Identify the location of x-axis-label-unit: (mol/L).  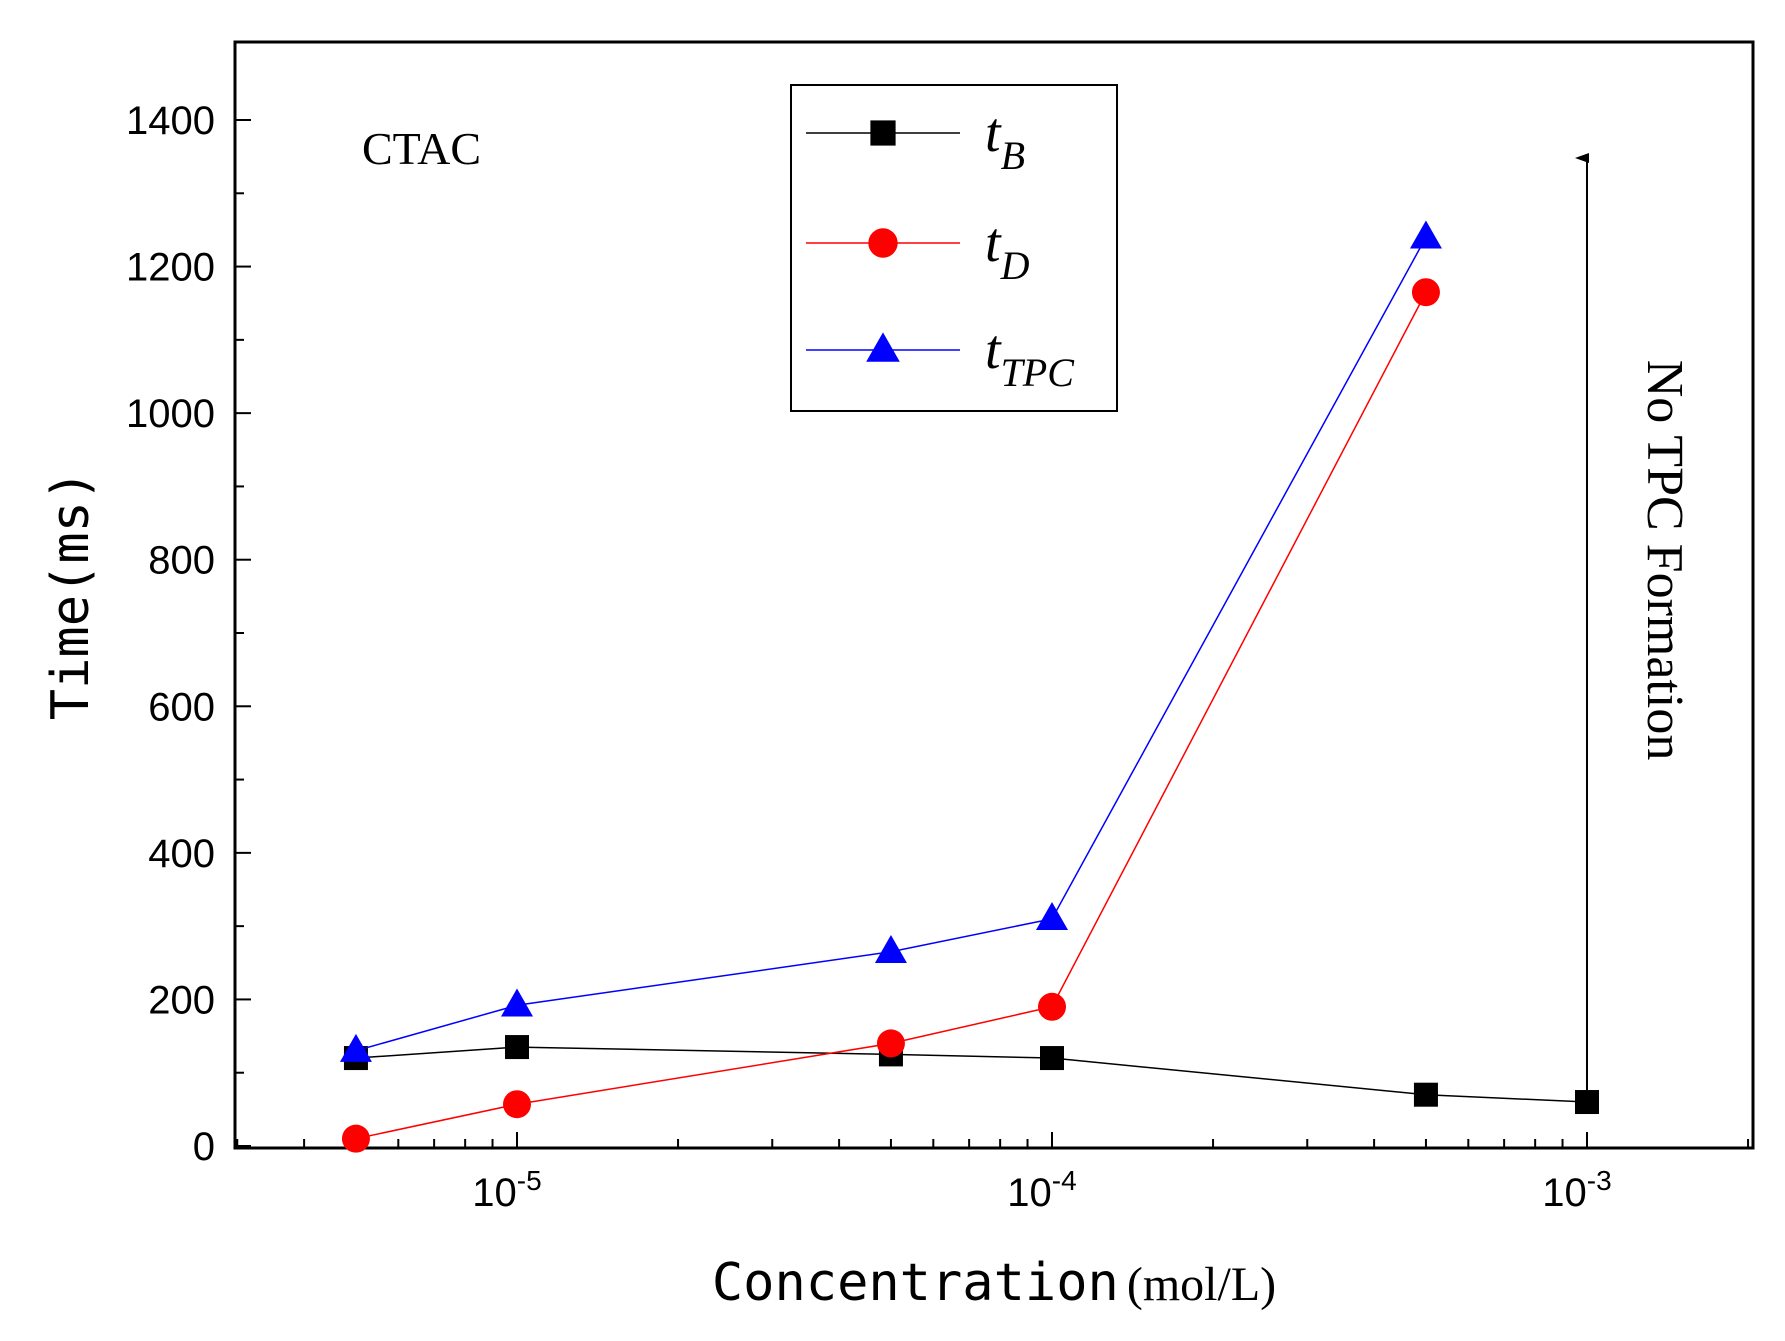
(1201, 1284).